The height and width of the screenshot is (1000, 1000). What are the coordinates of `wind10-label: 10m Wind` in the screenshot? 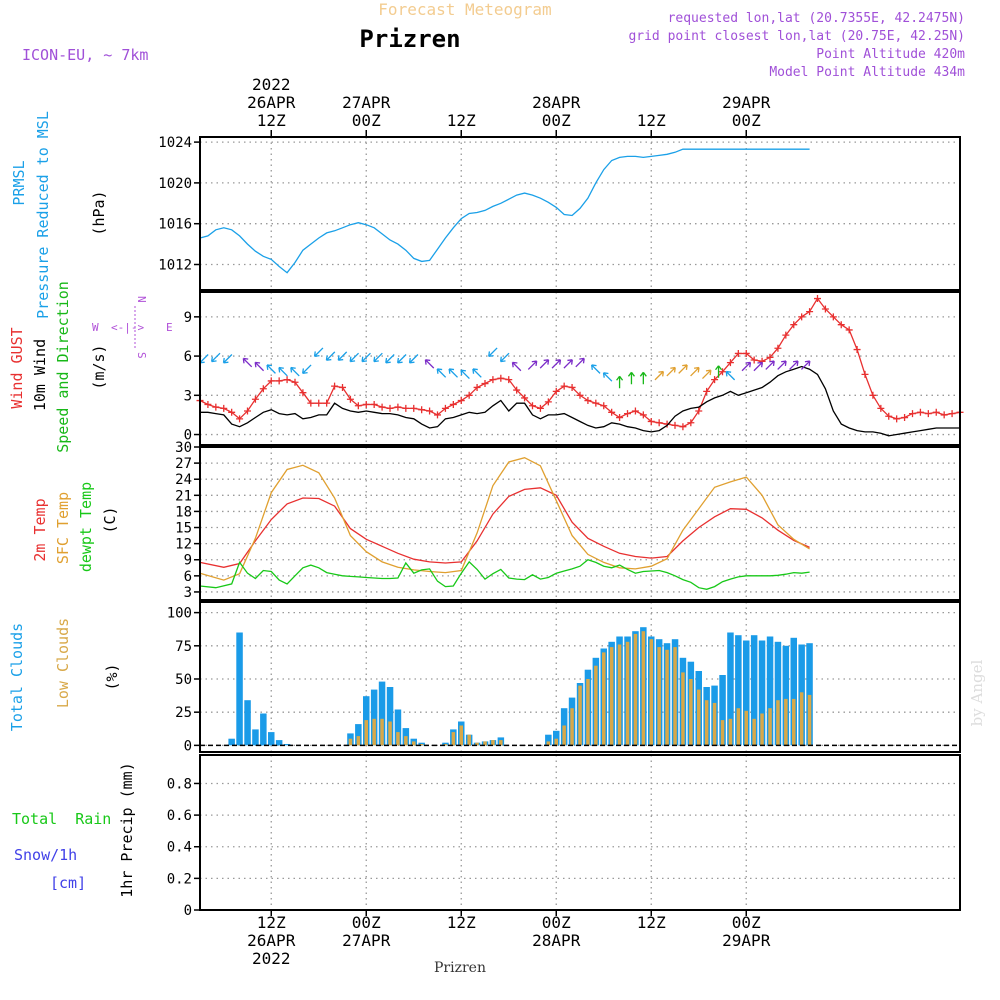 It's located at (40, 375).